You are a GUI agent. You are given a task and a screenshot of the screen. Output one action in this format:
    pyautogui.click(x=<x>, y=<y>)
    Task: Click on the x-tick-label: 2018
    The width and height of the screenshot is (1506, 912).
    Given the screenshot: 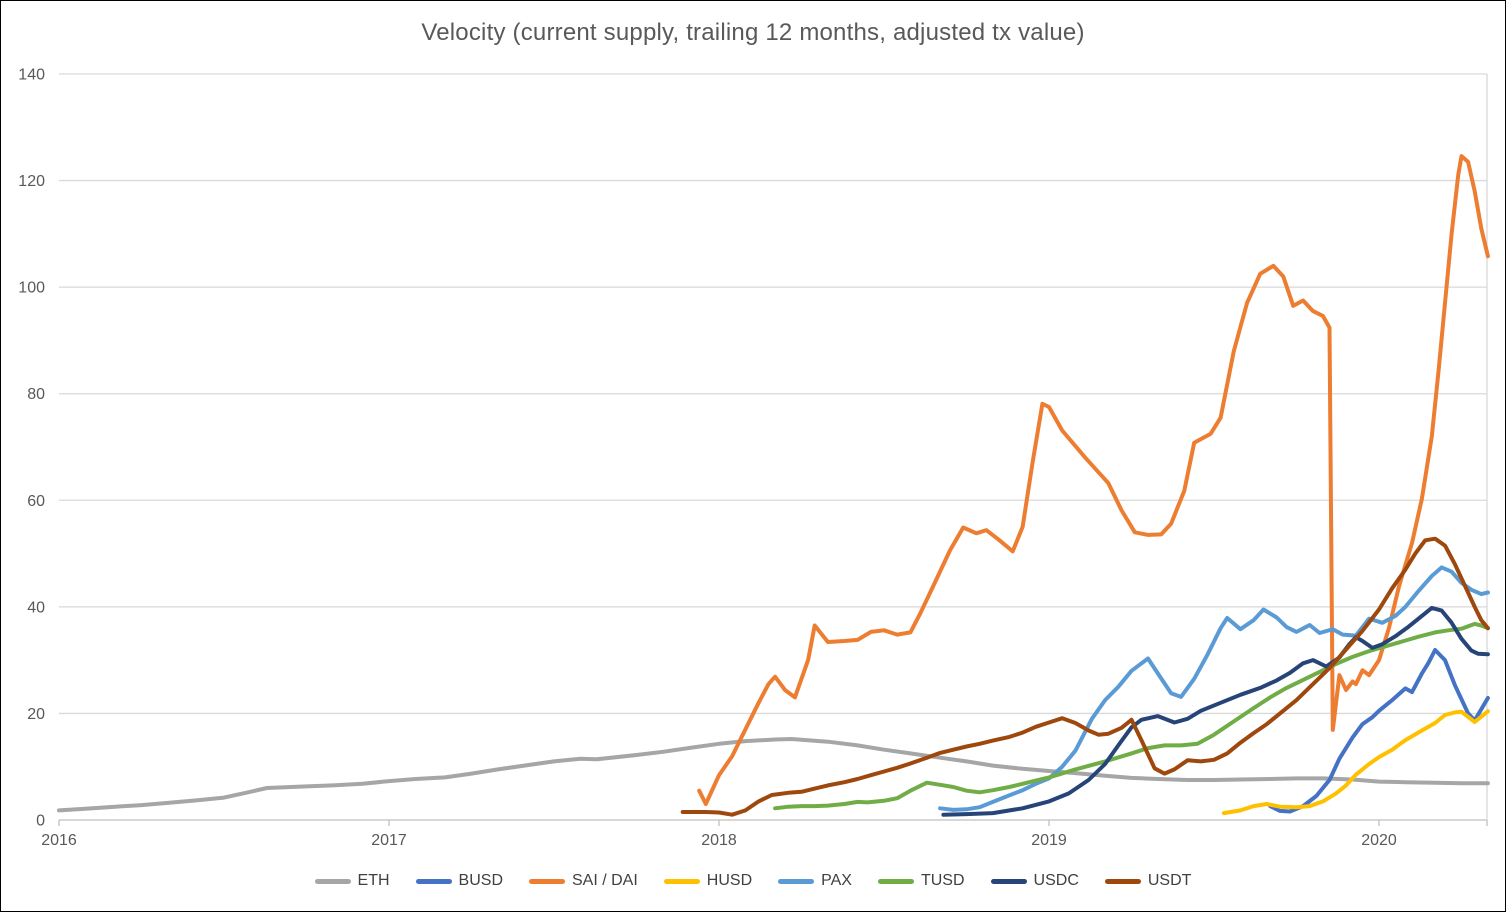 What is the action you would take?
    pyautogui.click(x=719, y=840)
    